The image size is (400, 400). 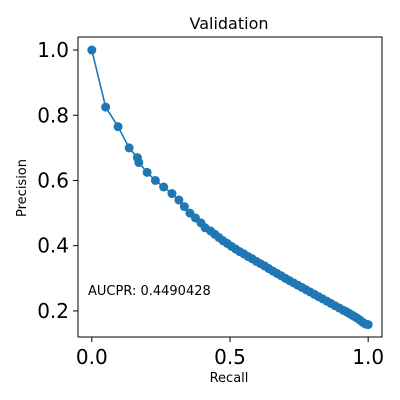 What do you see at coordinates (53, 246) in the screenshot?
I see `y-tick-label: 0.4` at bounding box center [53, 246].